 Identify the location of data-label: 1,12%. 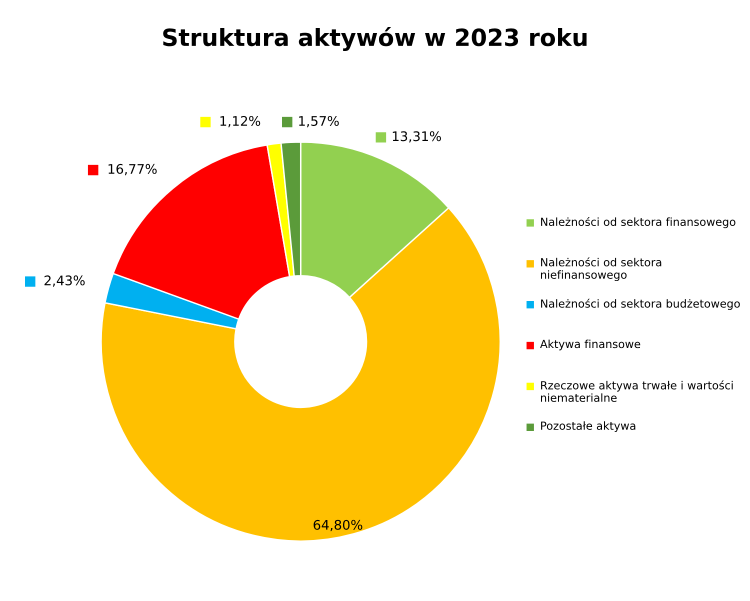
(240, 122).